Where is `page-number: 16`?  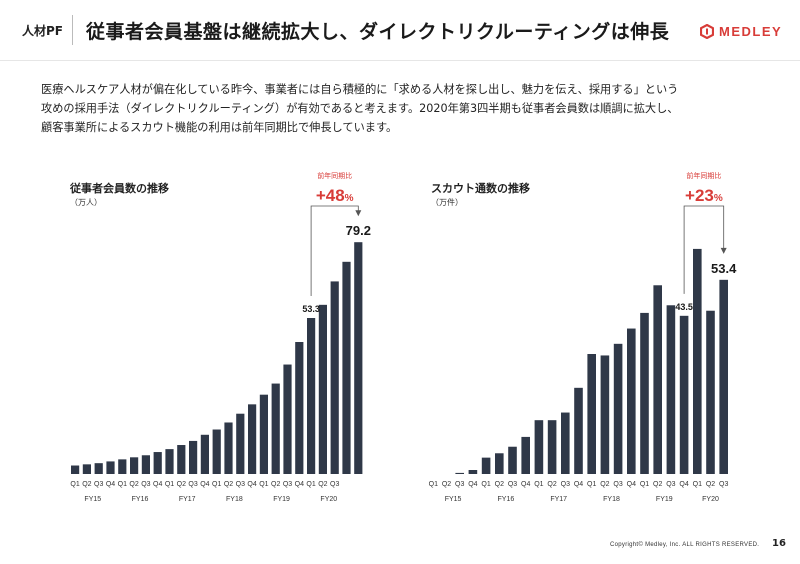
page-number: 16 is located at coordinates (779, 543).